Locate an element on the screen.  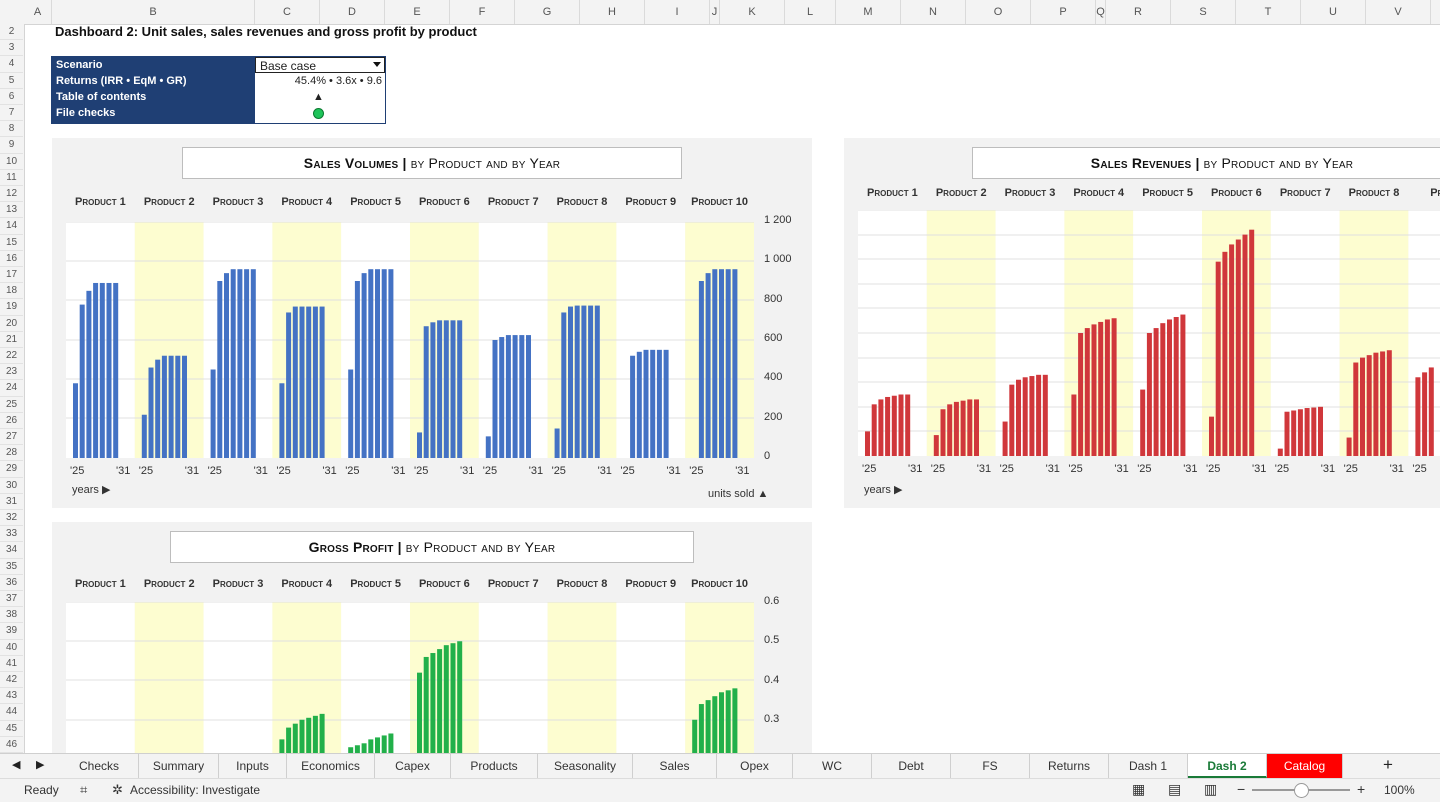
column-g: G is located at coordinates (547, 12).